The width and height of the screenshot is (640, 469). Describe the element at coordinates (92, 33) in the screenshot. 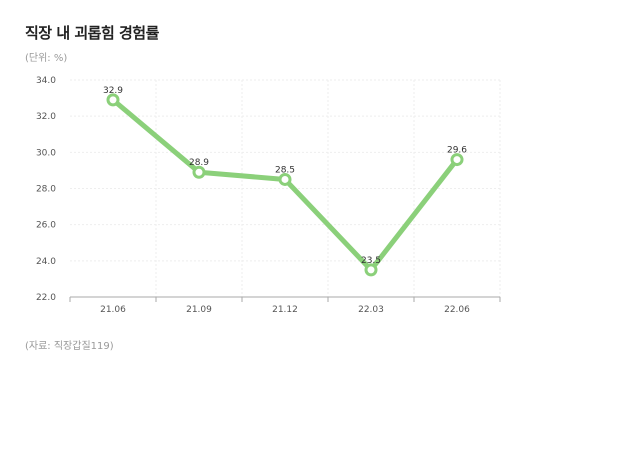

I see `chart-title: 직장 내 괴롭힘 경험률` at that location.